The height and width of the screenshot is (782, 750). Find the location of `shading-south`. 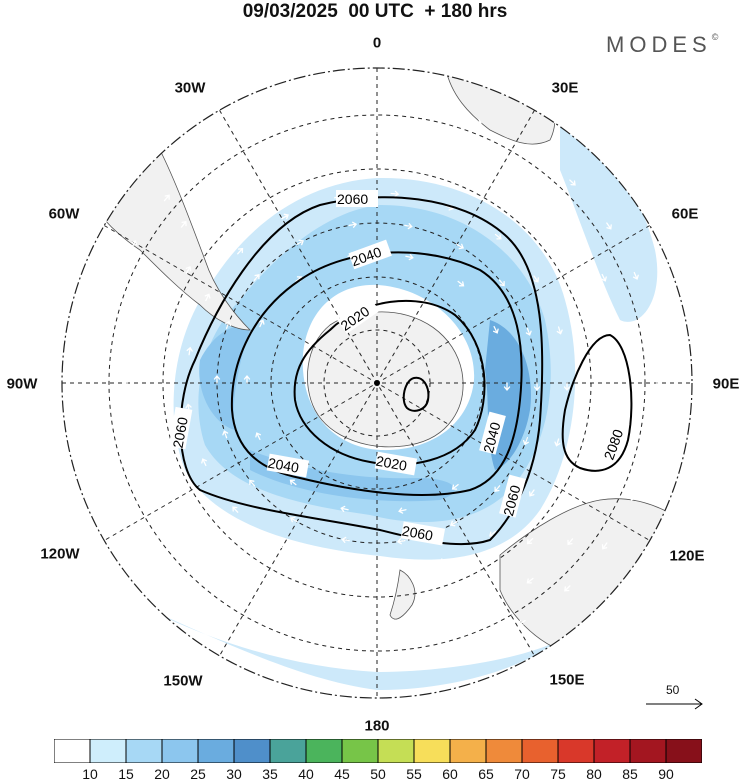

shading-south is located at coordinates (355, 650).